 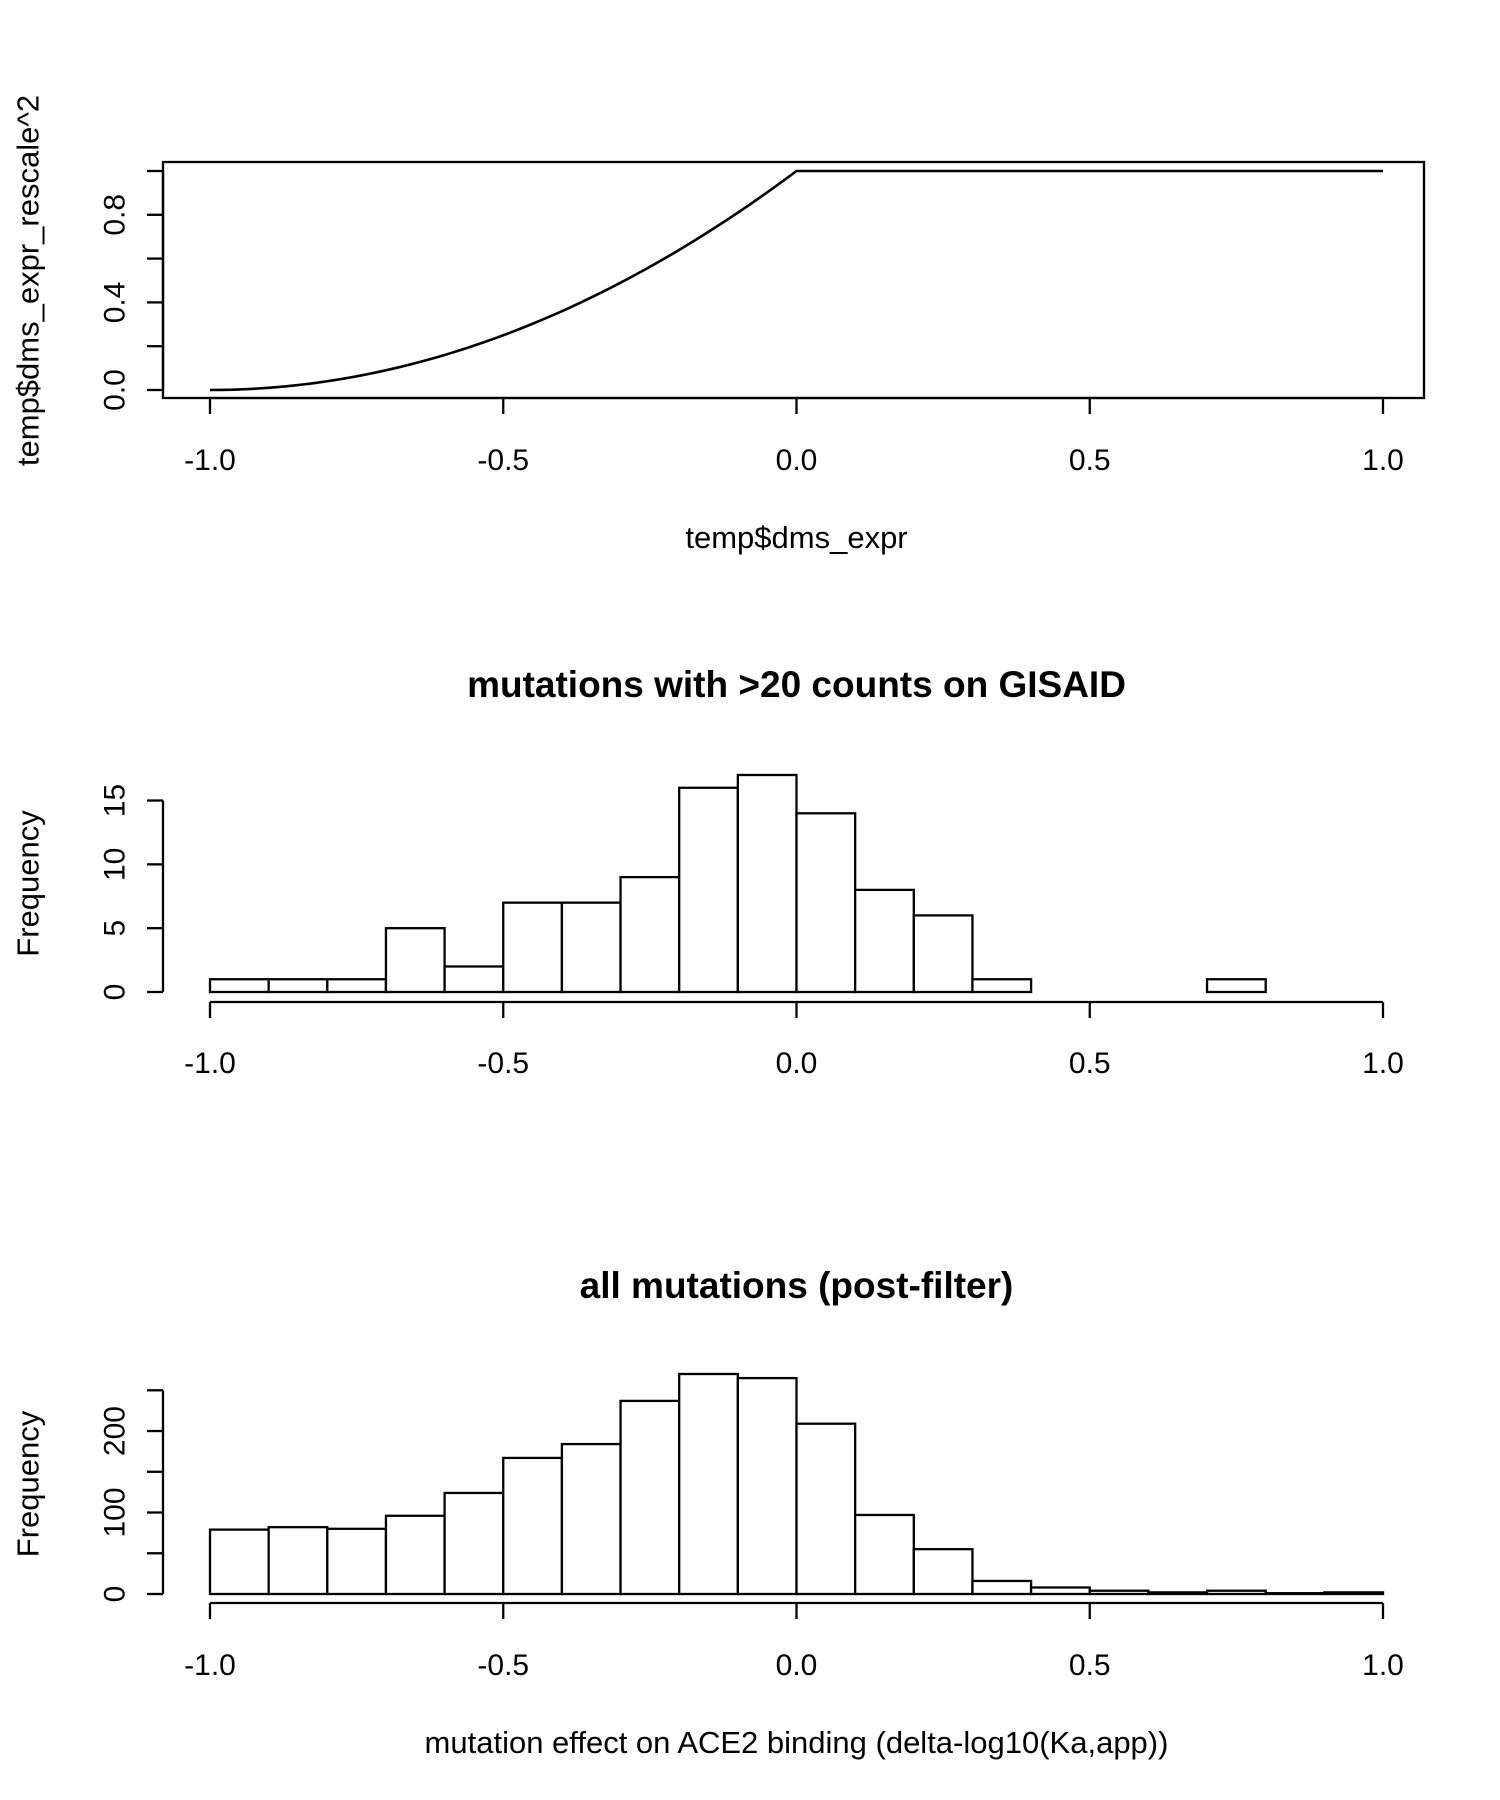 I want to click on y-tick-label: 5, so click(x=115, y=928).